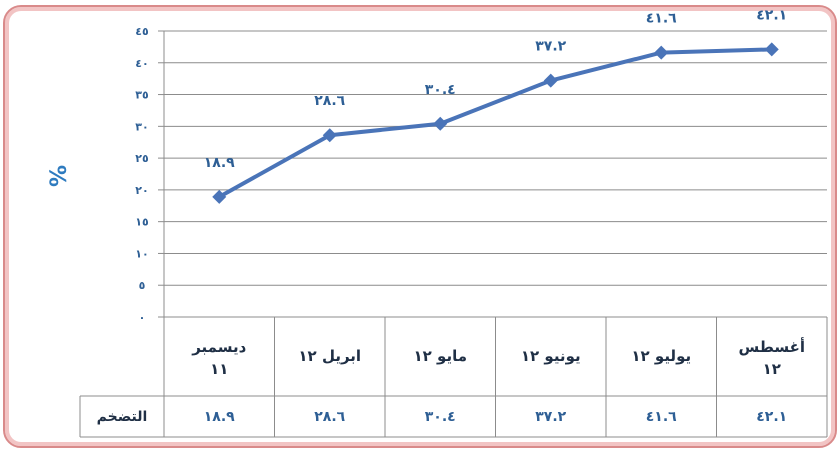 This screenshot has width=840, height=453. Describe the element at coordinates (219, 369) in the screenshot. I see `x-category-label-line2: ١١` at that location.